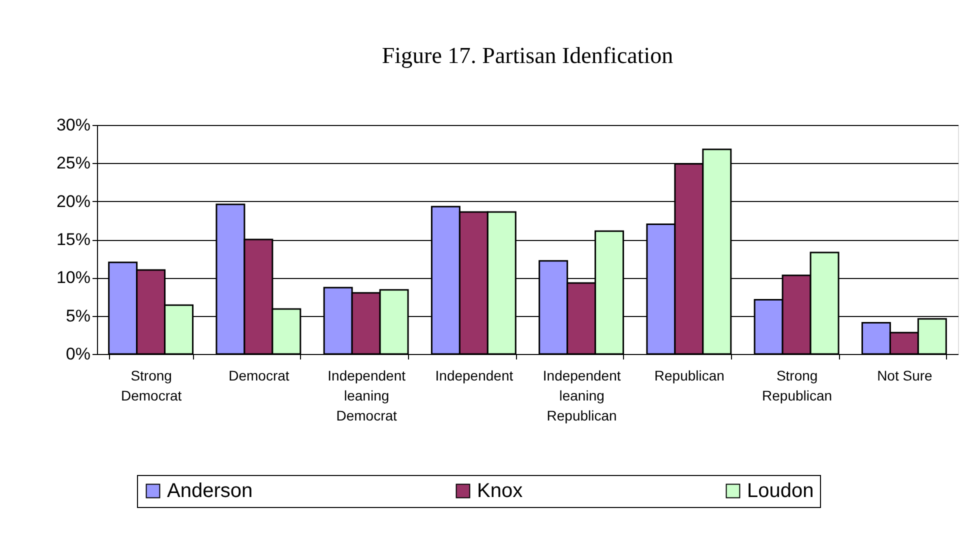  Describe the element at coordinates (73, 125) in the screenshot. I see `y-tick-label: 30%` at that location.